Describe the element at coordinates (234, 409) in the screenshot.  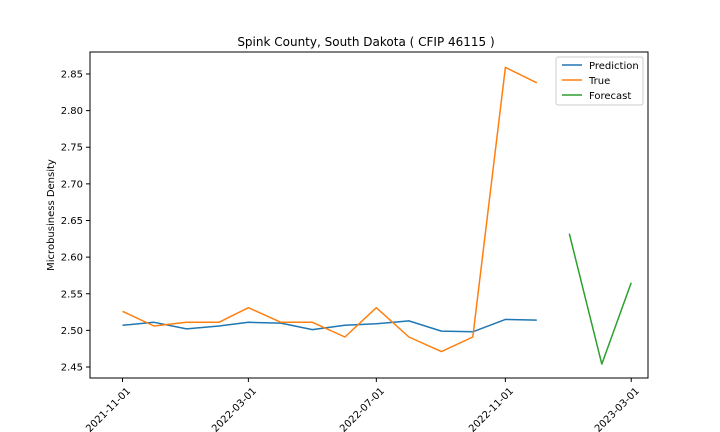
I see `x-tick-label: 2022-03-01` at that location.